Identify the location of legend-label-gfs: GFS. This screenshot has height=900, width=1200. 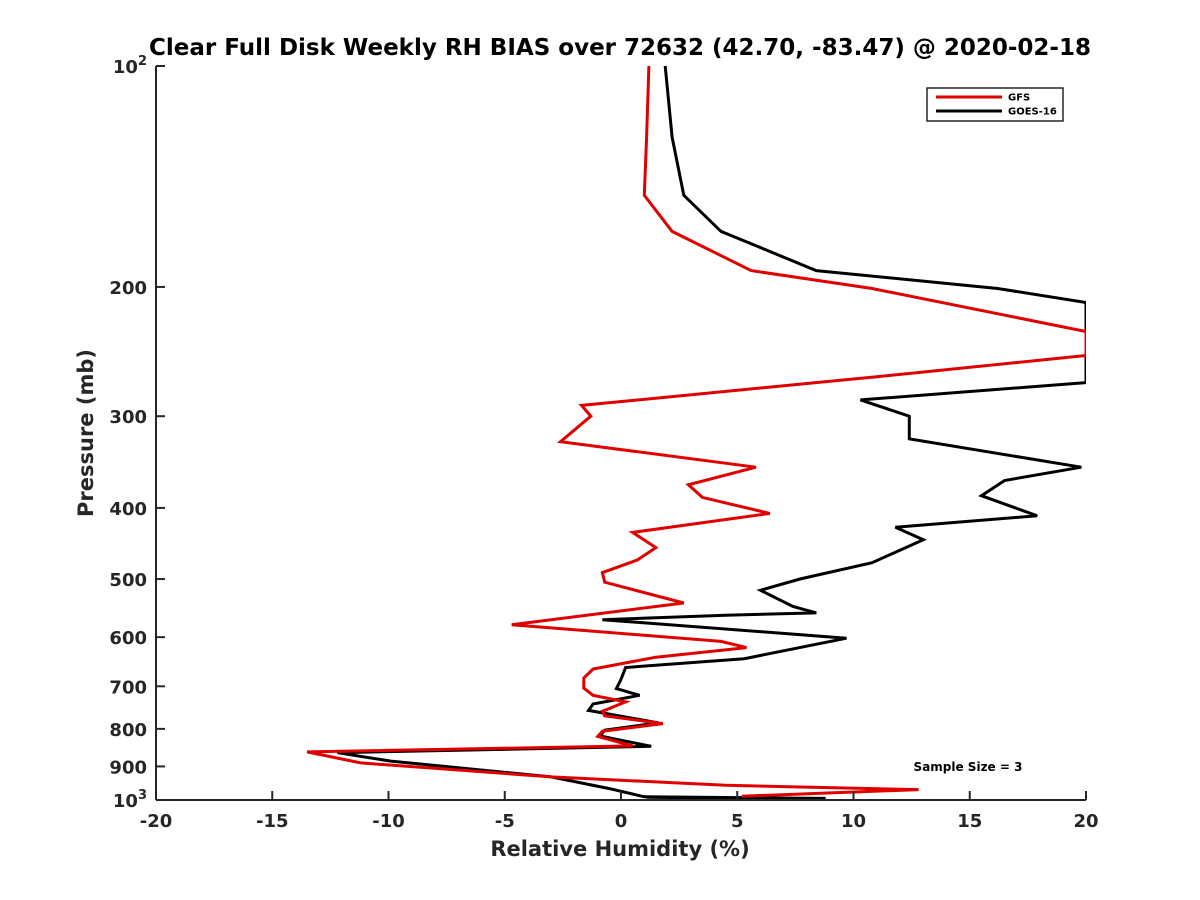
(1019, 98).